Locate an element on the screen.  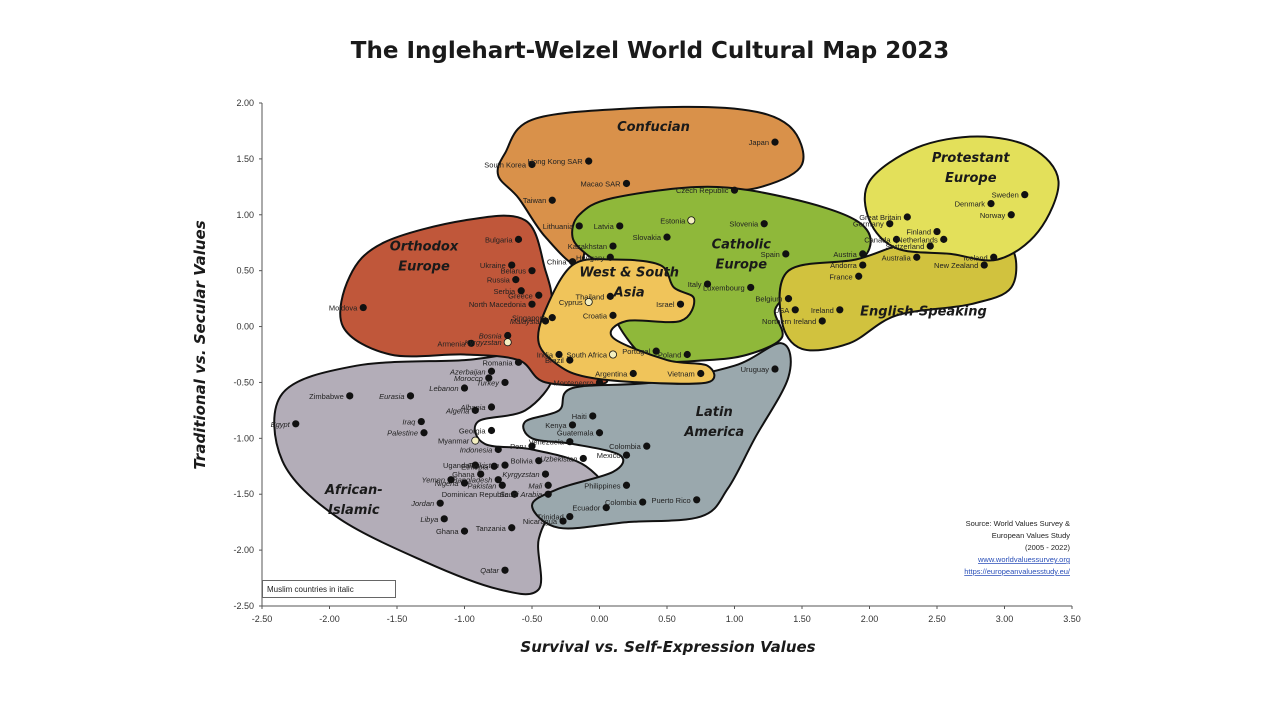
country-label: Libya is located at coordinates (429, 519).